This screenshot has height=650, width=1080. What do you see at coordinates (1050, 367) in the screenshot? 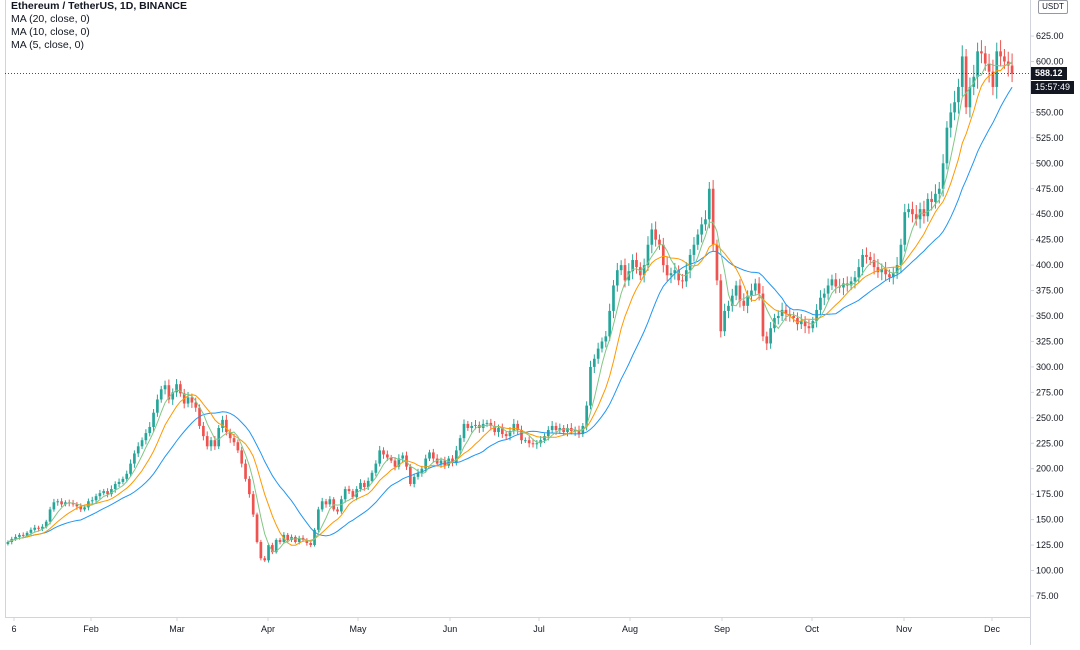
I see `y-tick-label: 300.00` at bounding box center [1050, 367].